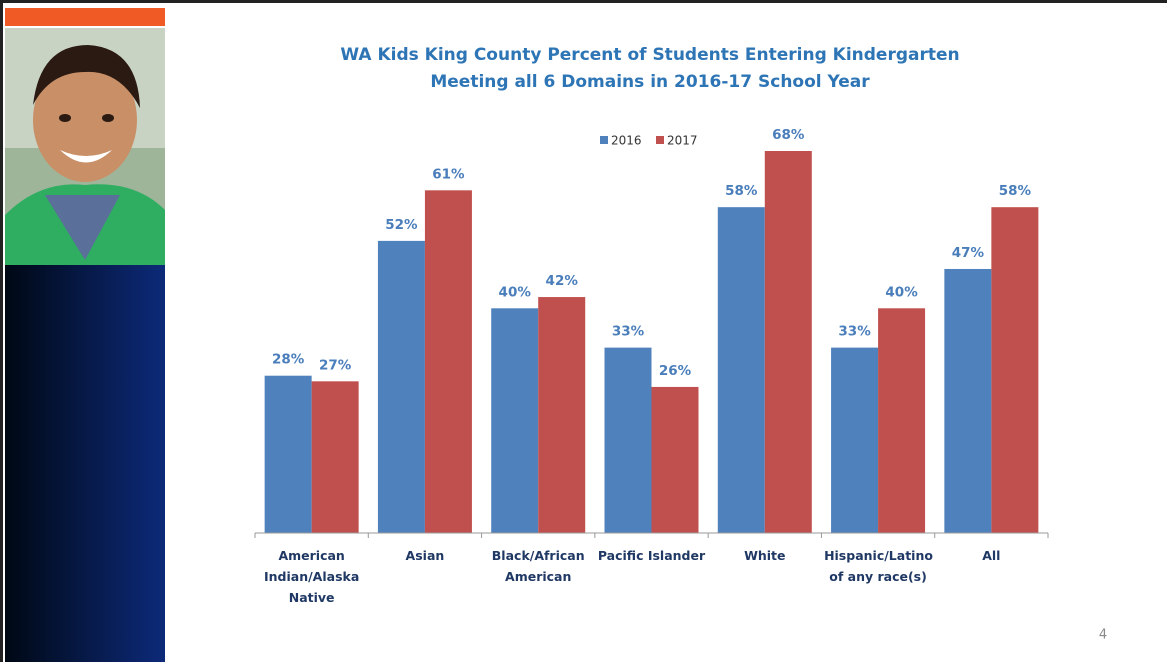  What do you see at coordinates (312, 576) in the screenshot?
I see `x-tick-label: American Indian/Alaska Native` at bounding box center [312, 576].